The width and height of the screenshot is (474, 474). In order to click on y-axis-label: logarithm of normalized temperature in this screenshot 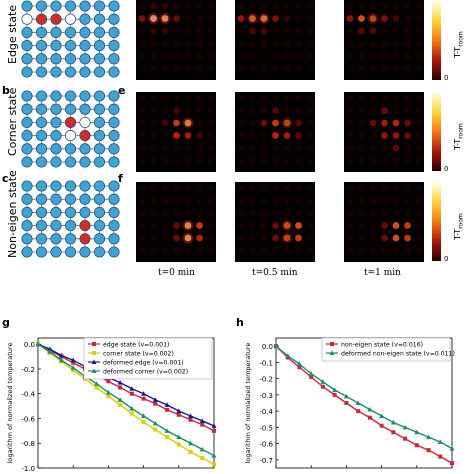, I will do `click(10, 403)`.